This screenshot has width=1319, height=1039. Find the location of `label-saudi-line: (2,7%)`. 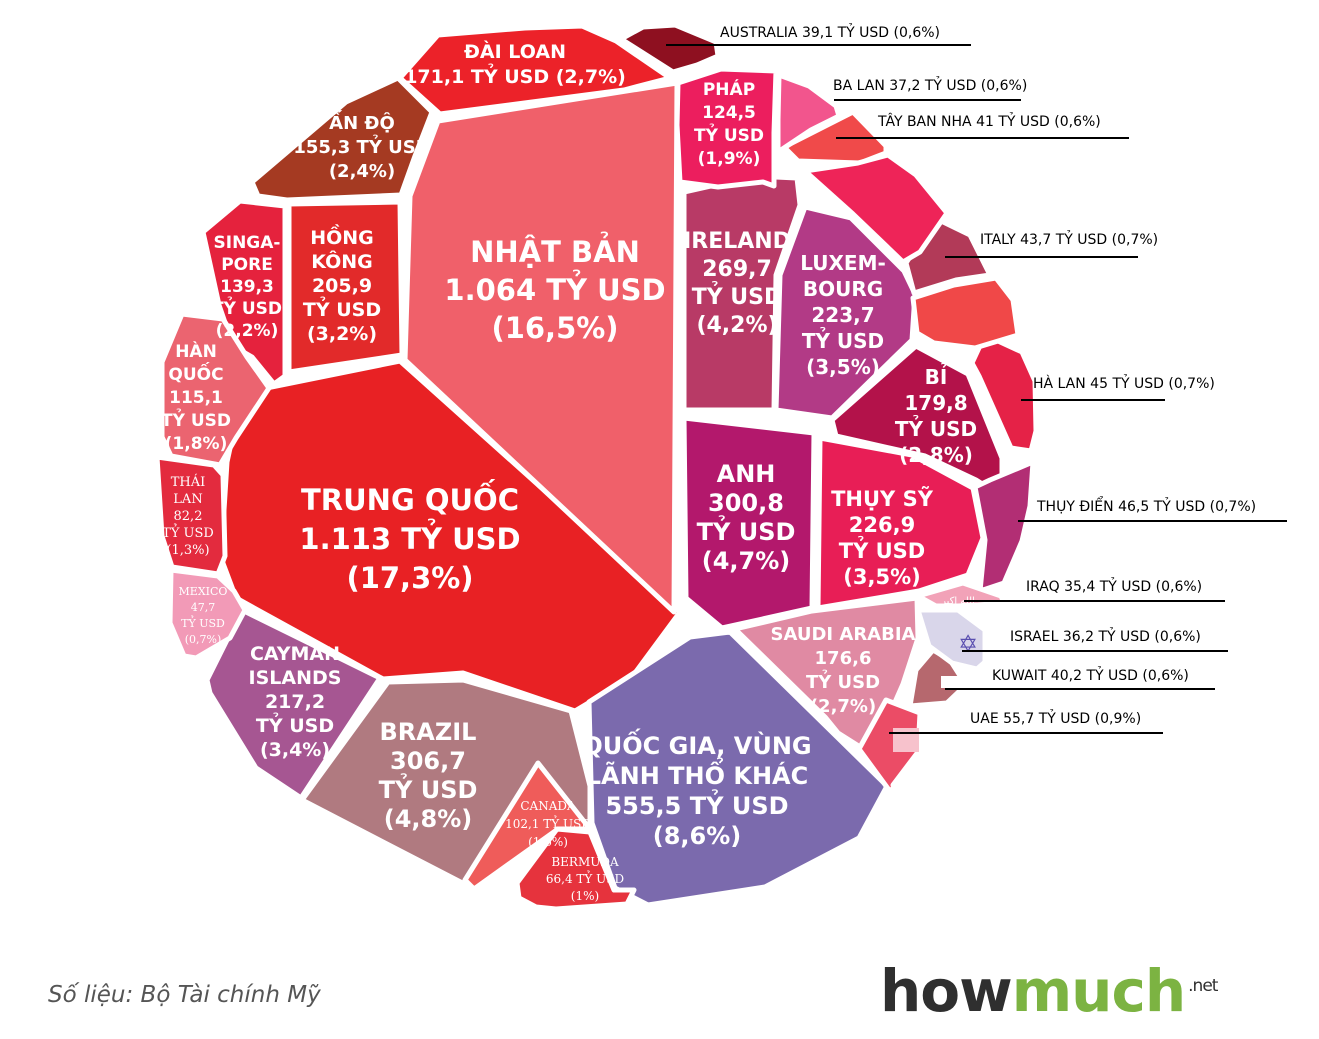

label-saudi-line: (2,7%) is located at coordinates (843, 706).